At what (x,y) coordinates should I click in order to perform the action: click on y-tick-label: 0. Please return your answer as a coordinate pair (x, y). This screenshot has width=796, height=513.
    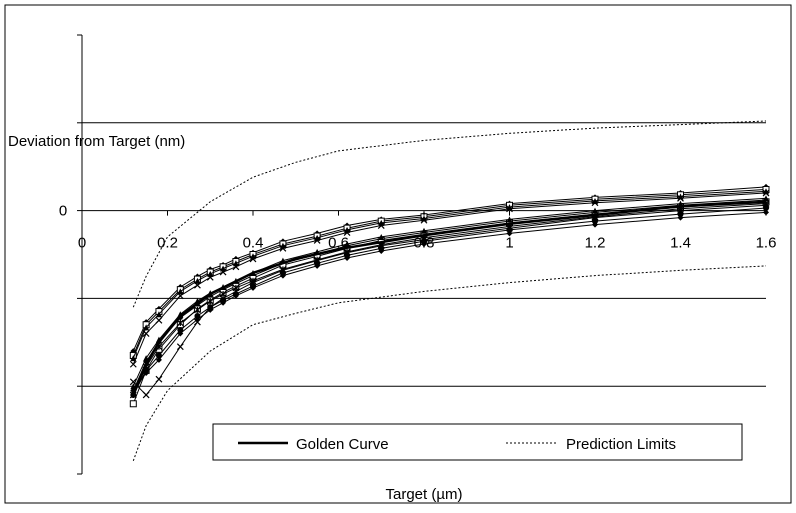
    Looking at the image, I should click on (63, 211).